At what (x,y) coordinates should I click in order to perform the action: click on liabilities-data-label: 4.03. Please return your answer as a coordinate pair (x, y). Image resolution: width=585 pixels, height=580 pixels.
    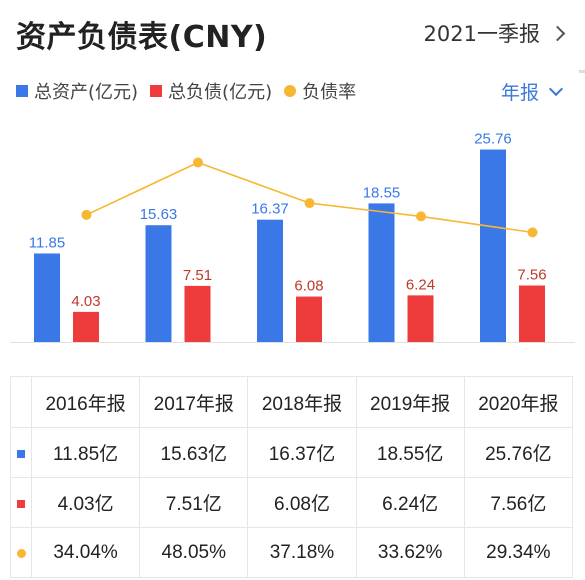
    Looking at the image, I should click on (85, 301).